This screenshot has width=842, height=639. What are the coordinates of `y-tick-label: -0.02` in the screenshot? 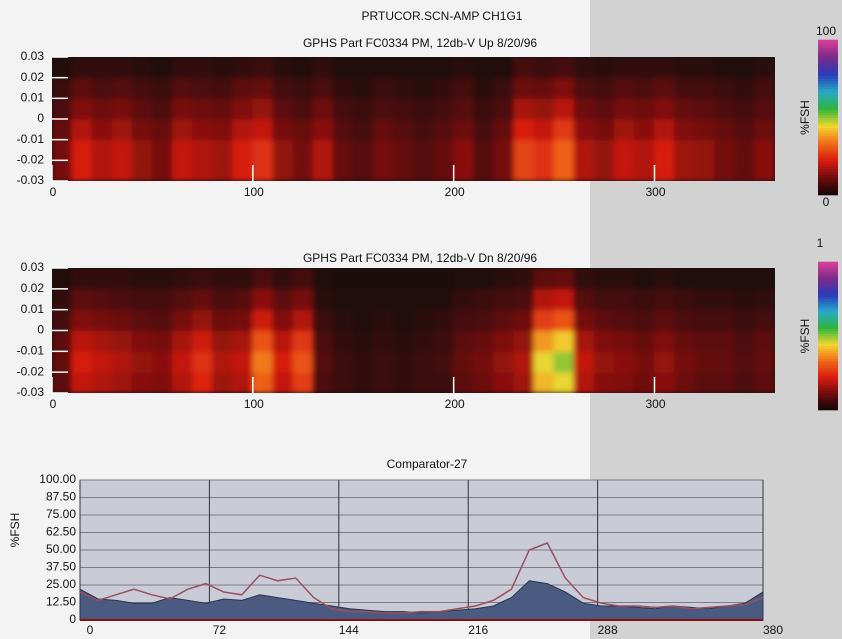 It's located at (31, 371).